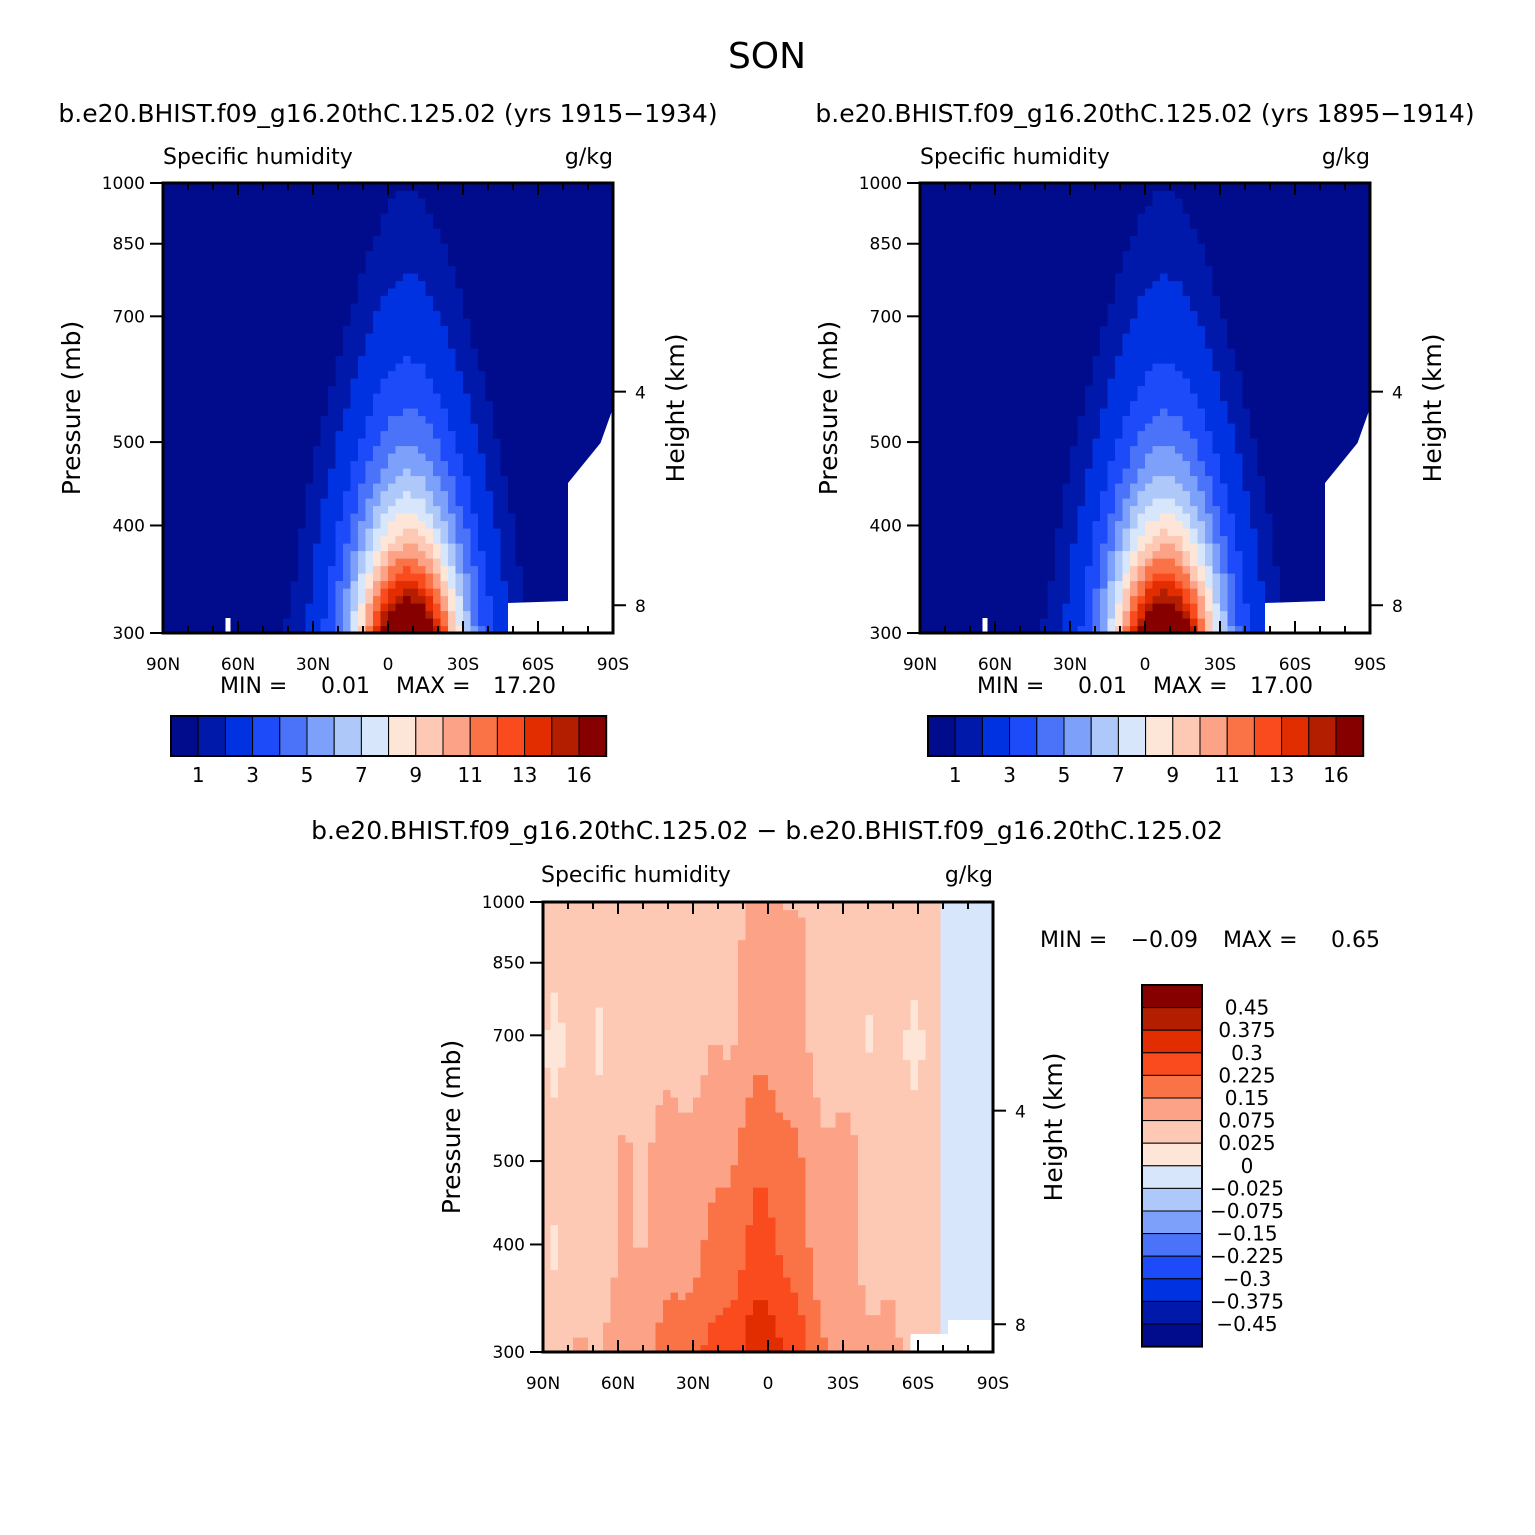  Describe the element at coordinates (483, 736) in the screenshot. I see `colorbar-box` at that location.